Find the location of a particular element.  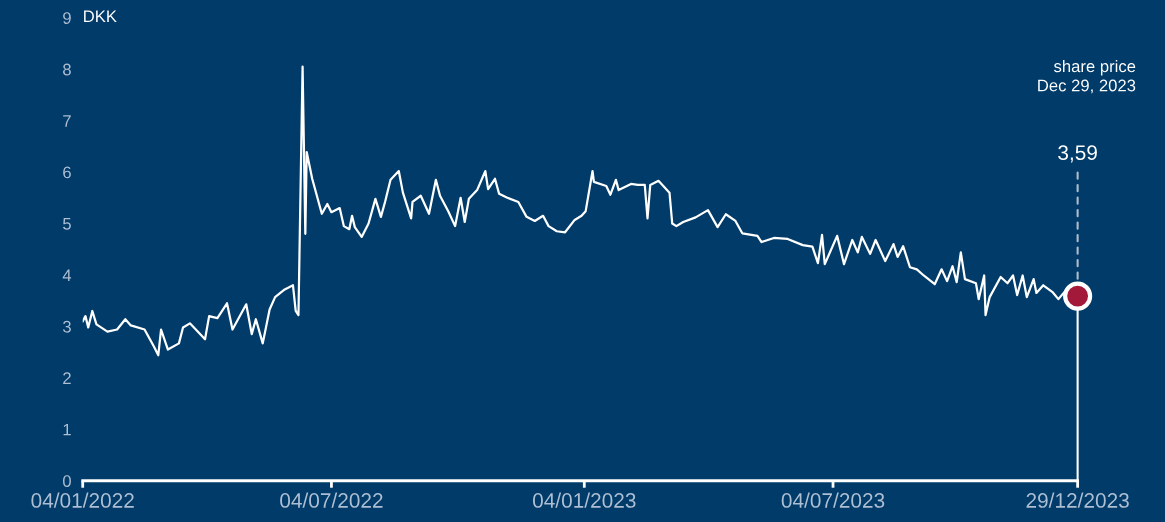

y-tick-label: 8 is located at coordinates (67, 69).